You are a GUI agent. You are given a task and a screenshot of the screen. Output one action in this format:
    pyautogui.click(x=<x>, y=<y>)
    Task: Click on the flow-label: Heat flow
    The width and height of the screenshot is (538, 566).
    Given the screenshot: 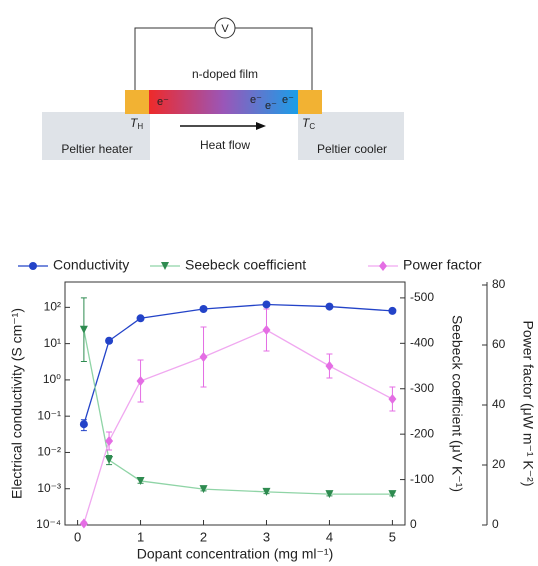 What is the action you would take?
    pyautogui.click(x=225, y=145)
    